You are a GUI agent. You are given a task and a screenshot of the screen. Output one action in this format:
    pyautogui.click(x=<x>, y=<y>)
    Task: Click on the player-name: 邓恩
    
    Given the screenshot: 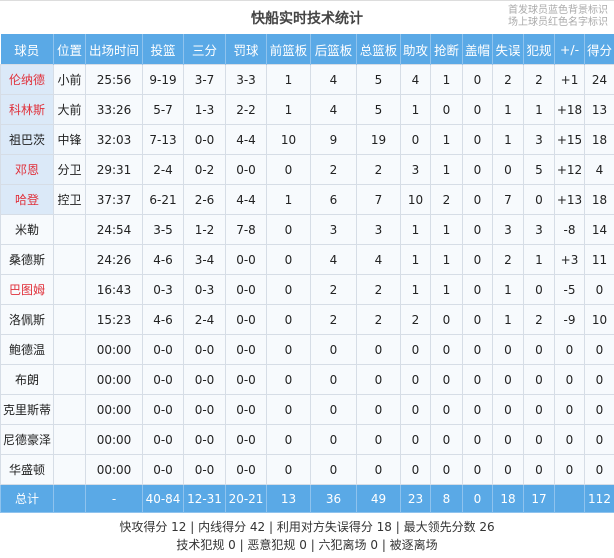 What is the action you would take?
    pyautogui.click(x=27, y=169)
    